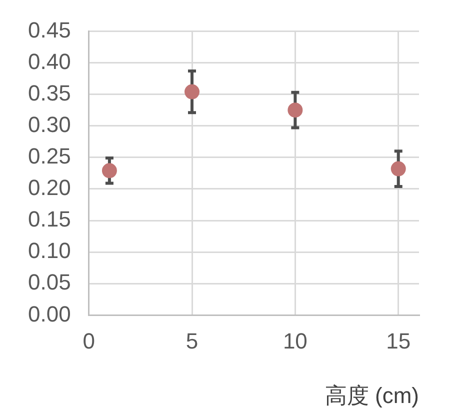 The width and height of the screenshot is (449, 416). Describe the element at coordinates (49, 251) in the screenshot. I see `y-tick-label: 0.10` at that location.